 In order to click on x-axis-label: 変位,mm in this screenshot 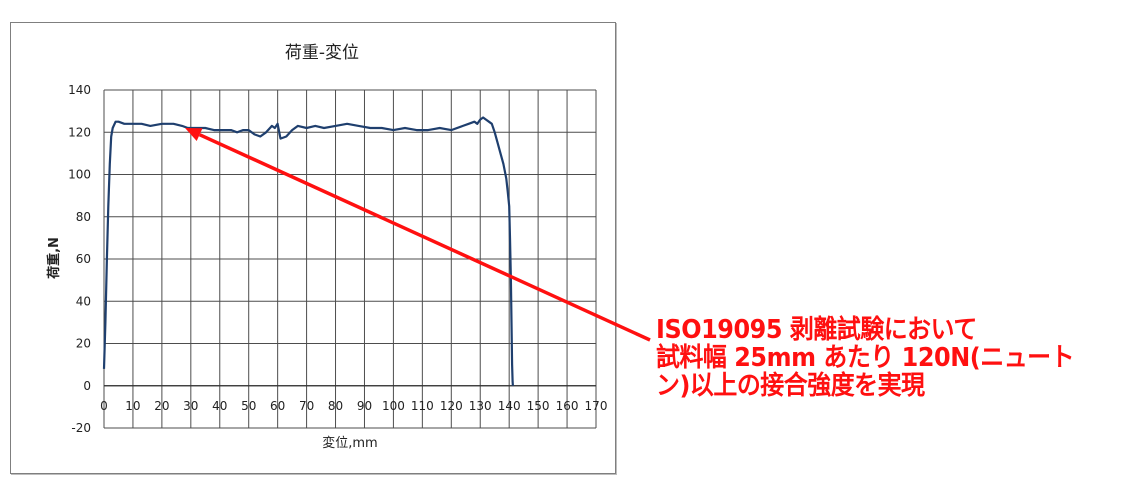, I will do `click(349, 443)`.